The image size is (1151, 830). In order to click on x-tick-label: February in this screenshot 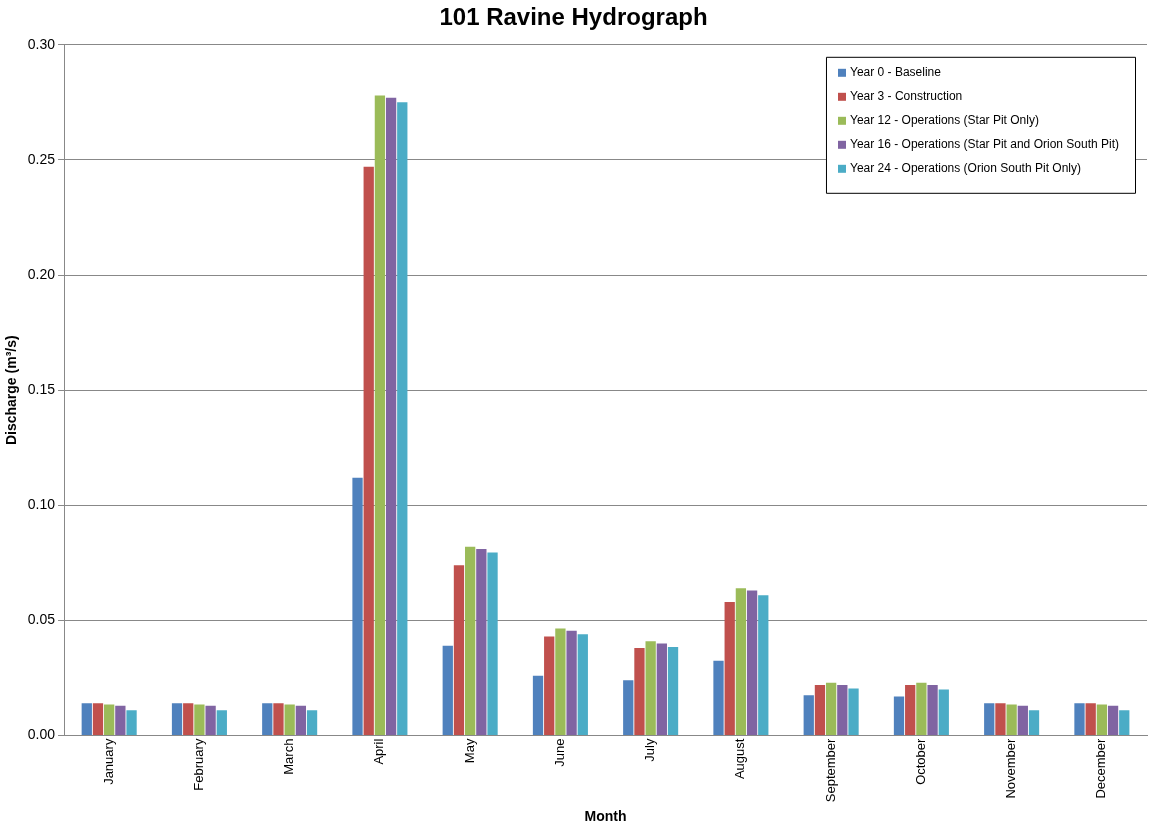, I will do `click(198, 764)`.